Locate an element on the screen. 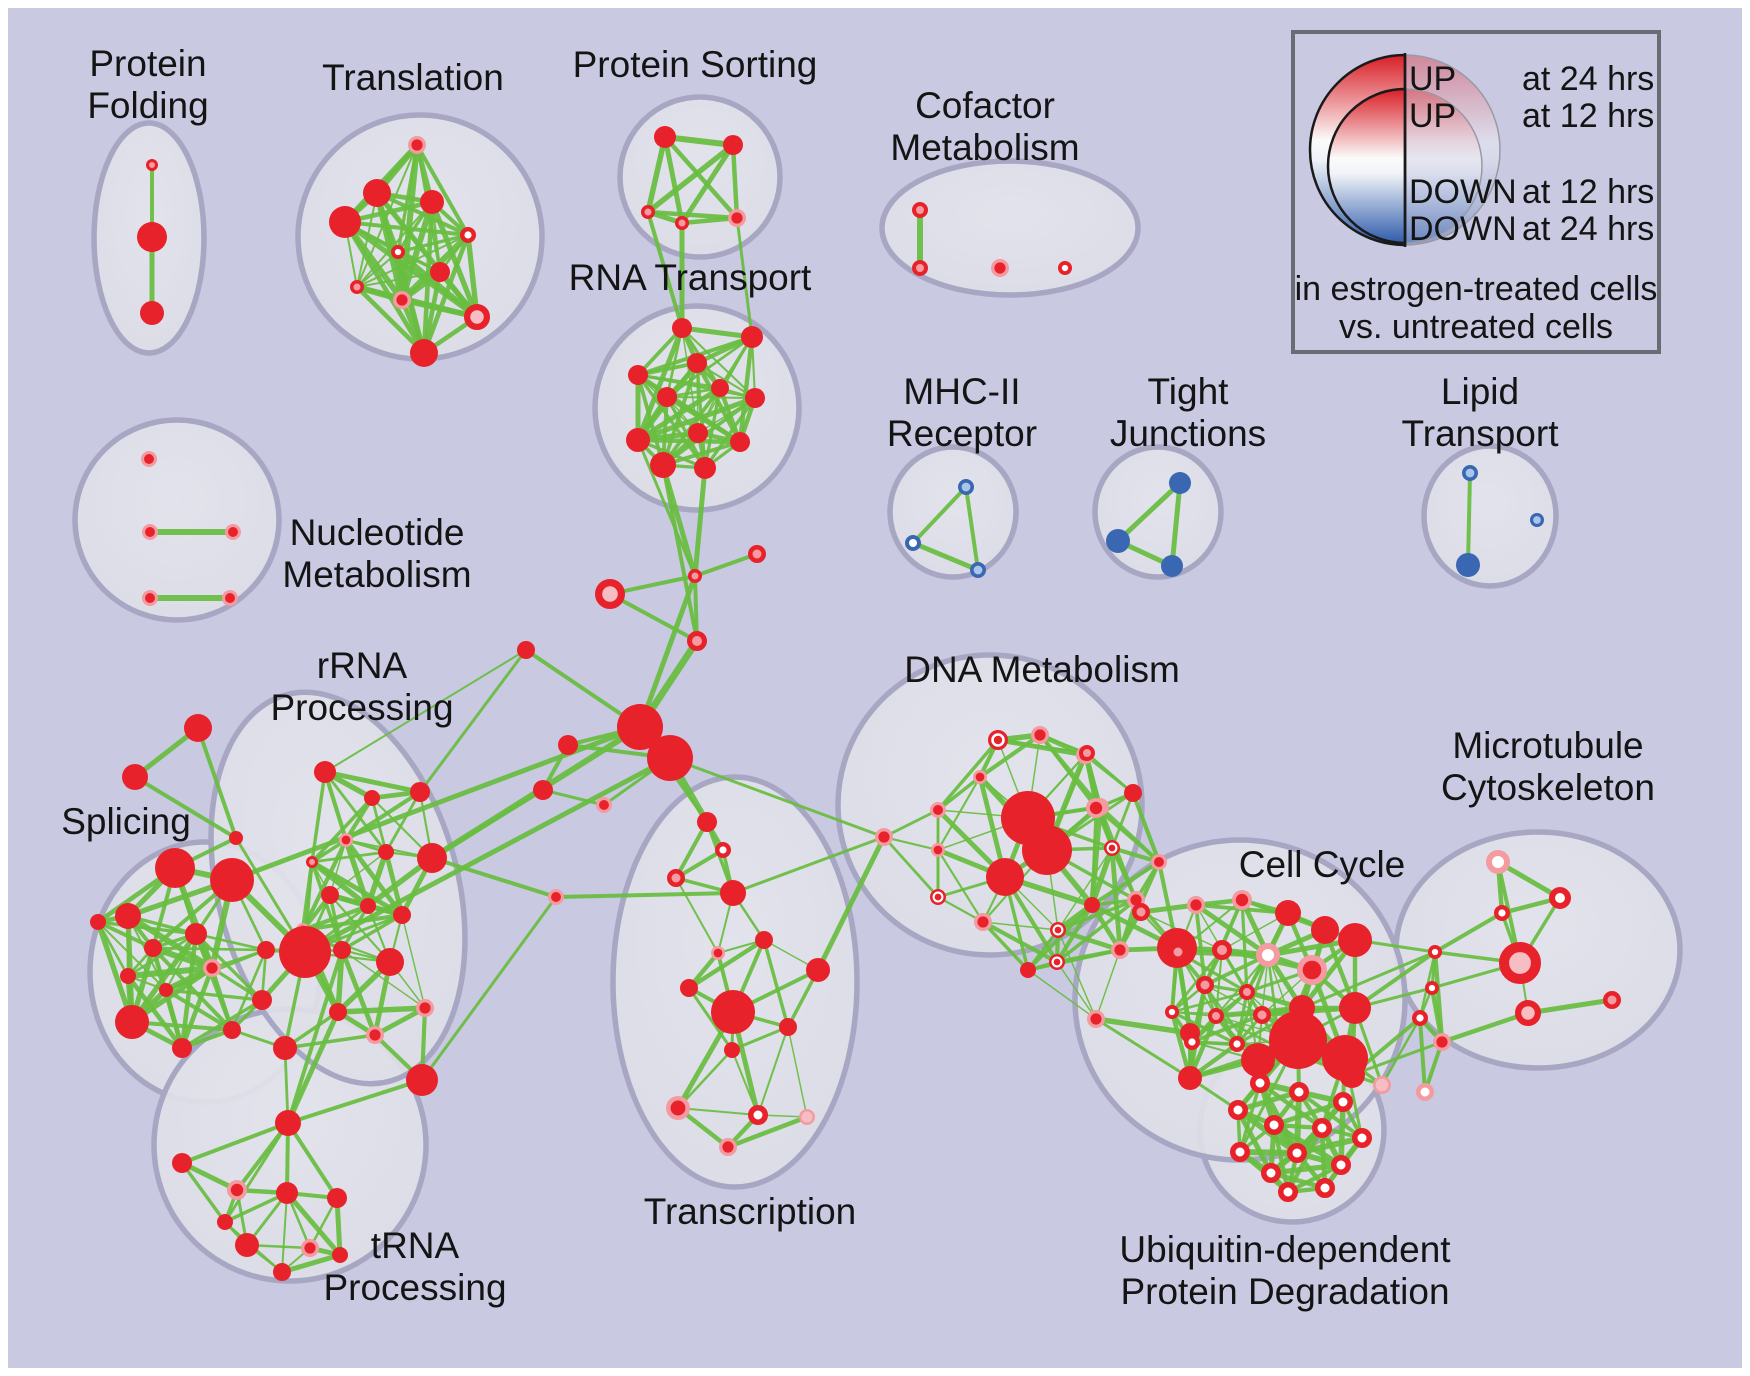  cluster-label-rr: Processing is located at coordinates (361, 707).